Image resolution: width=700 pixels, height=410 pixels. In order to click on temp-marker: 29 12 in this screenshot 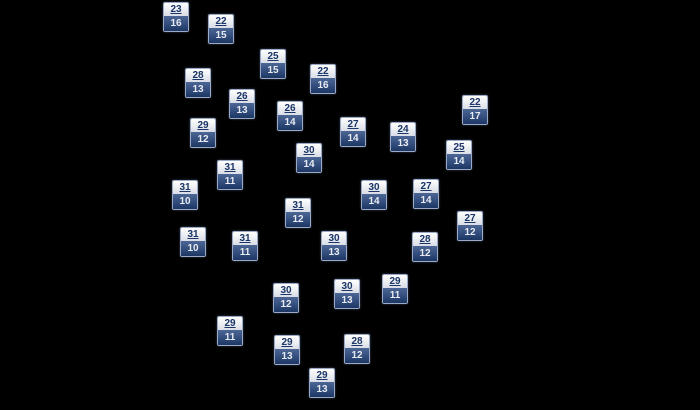, I will do `click(203, 133)`.